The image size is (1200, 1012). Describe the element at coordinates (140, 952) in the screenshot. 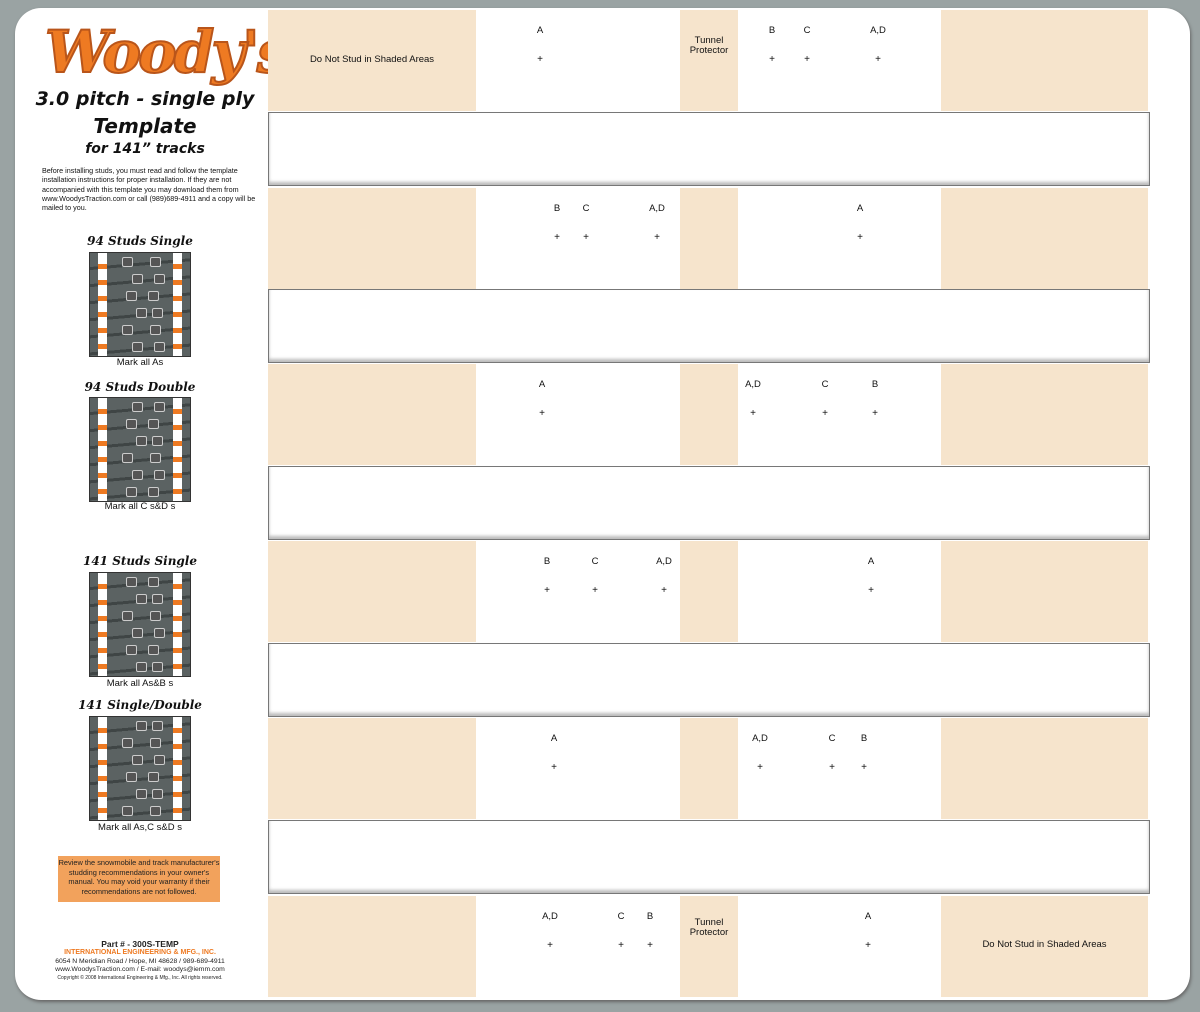

I see `company-name: INTERNATIONAL ENGINEERING & MFG., INC.` at that location.